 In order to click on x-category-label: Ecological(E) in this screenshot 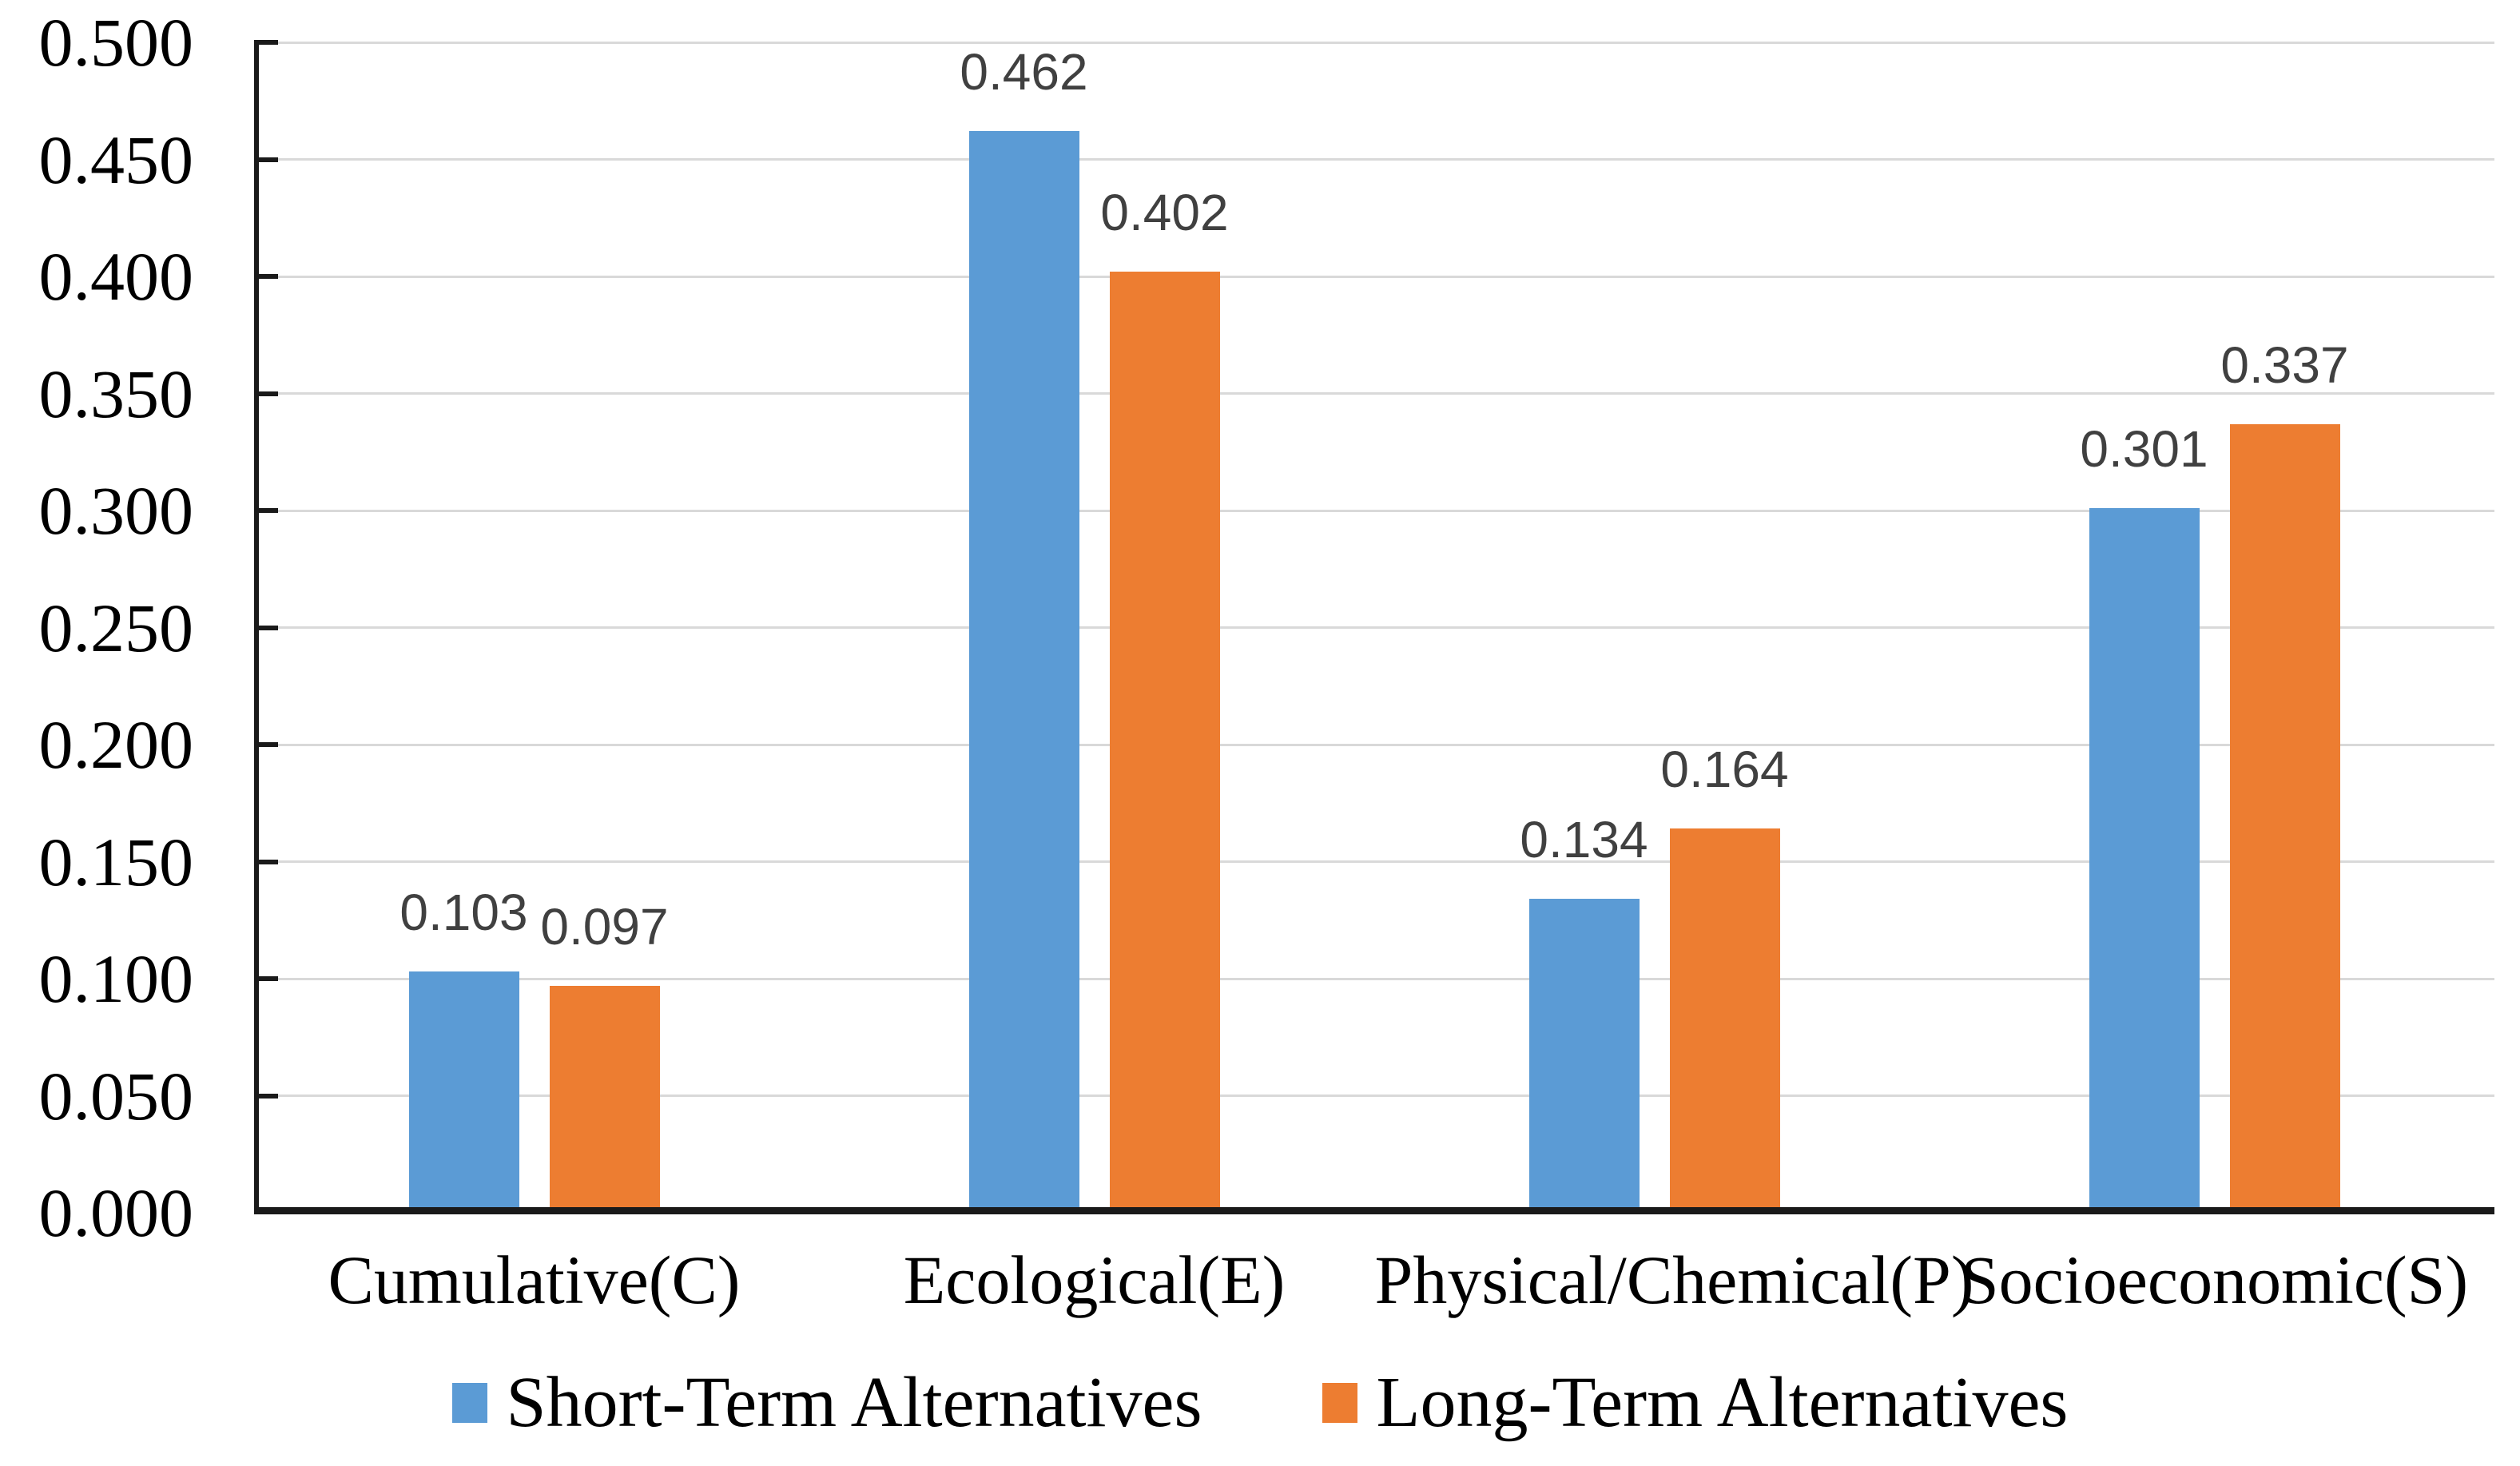, I will do `click(1094, 1280)`.